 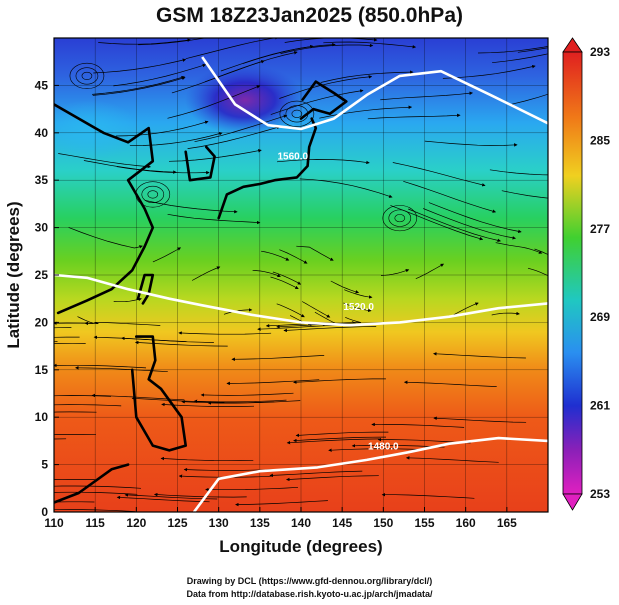 What do you see at coordinates (358, 307) in the screenshot?
I see `height-contour-label: 1520.0` at bounding box center [358, 307].